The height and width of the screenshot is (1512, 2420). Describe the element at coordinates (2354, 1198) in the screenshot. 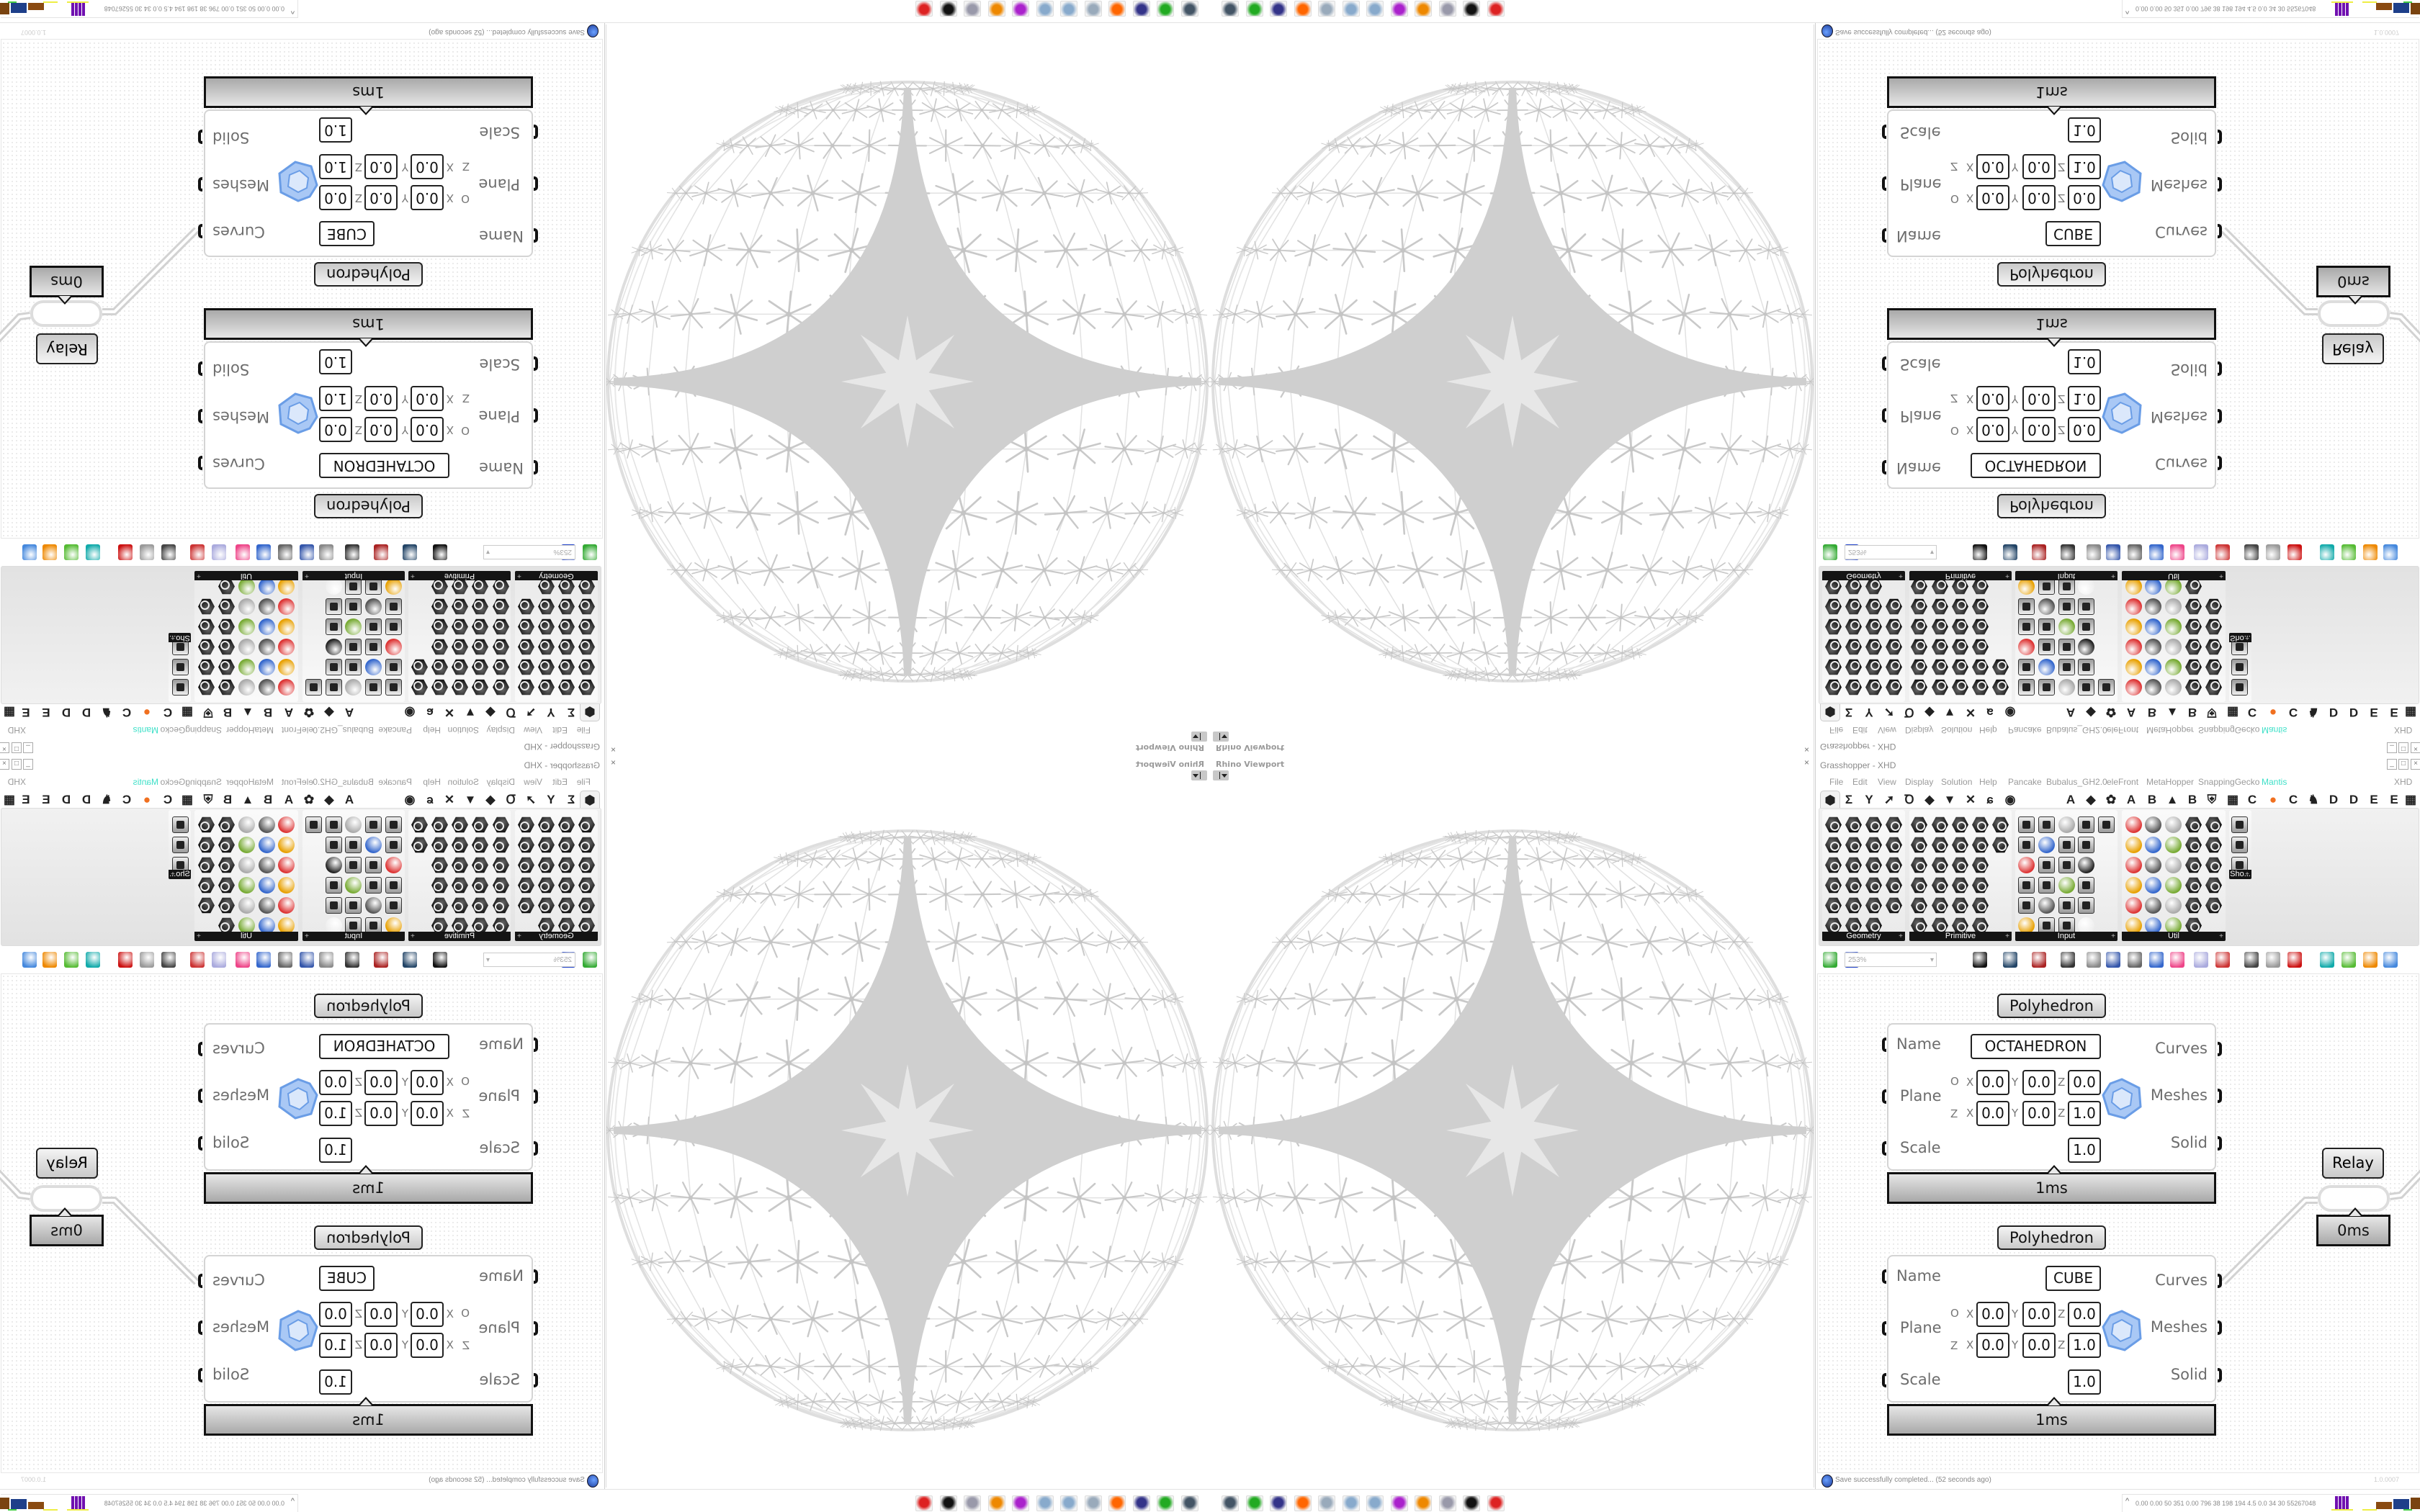

I see `relay-component` at that location.